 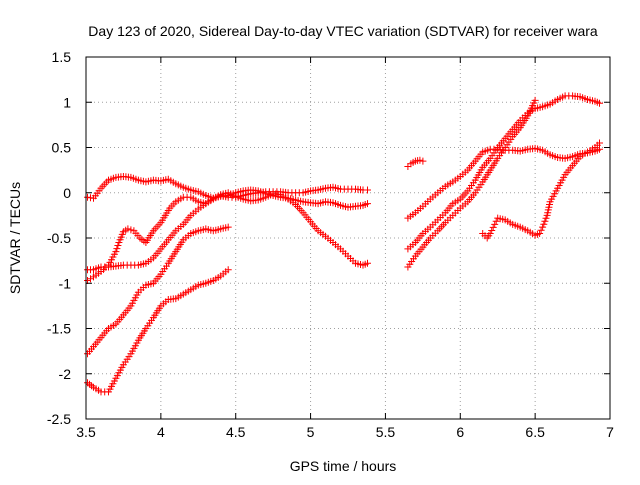 I want to click on y-tick-label: -1.5, so click(x=59, y=329).